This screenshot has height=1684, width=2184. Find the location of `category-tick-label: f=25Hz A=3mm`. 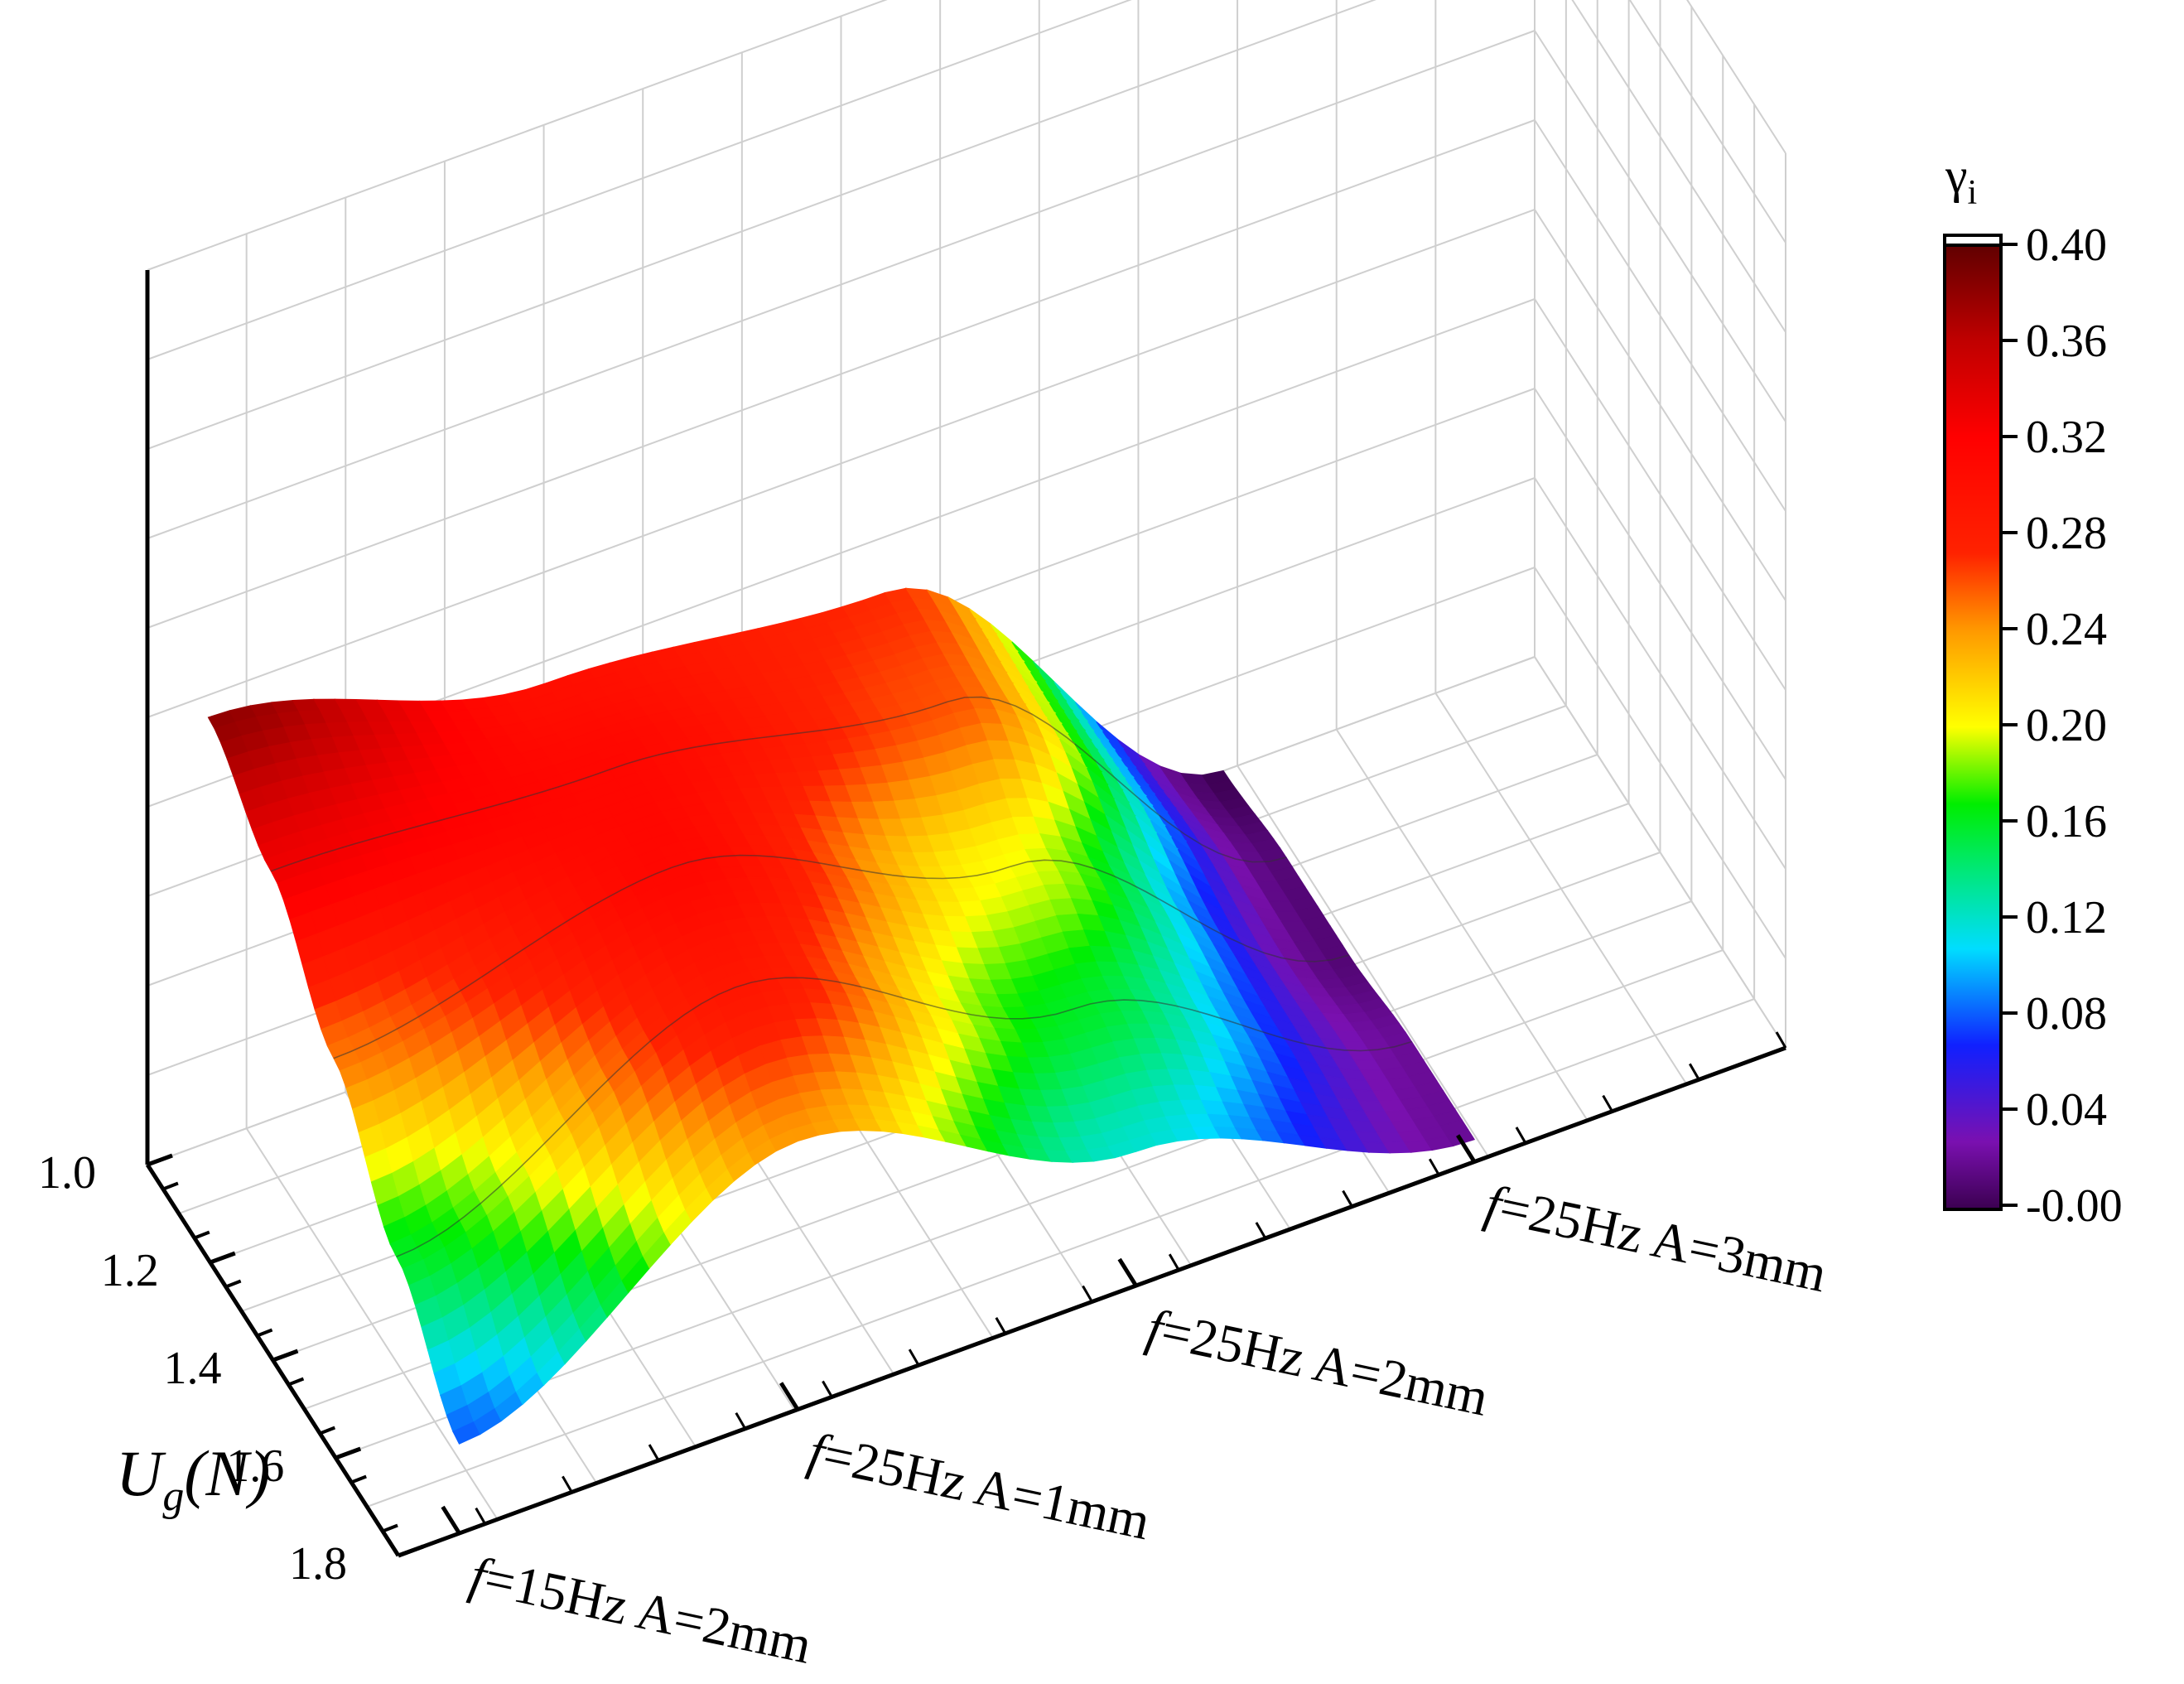

category-tick-label: f=25Hz A=3mm is located at coordinates (1655, 1239).